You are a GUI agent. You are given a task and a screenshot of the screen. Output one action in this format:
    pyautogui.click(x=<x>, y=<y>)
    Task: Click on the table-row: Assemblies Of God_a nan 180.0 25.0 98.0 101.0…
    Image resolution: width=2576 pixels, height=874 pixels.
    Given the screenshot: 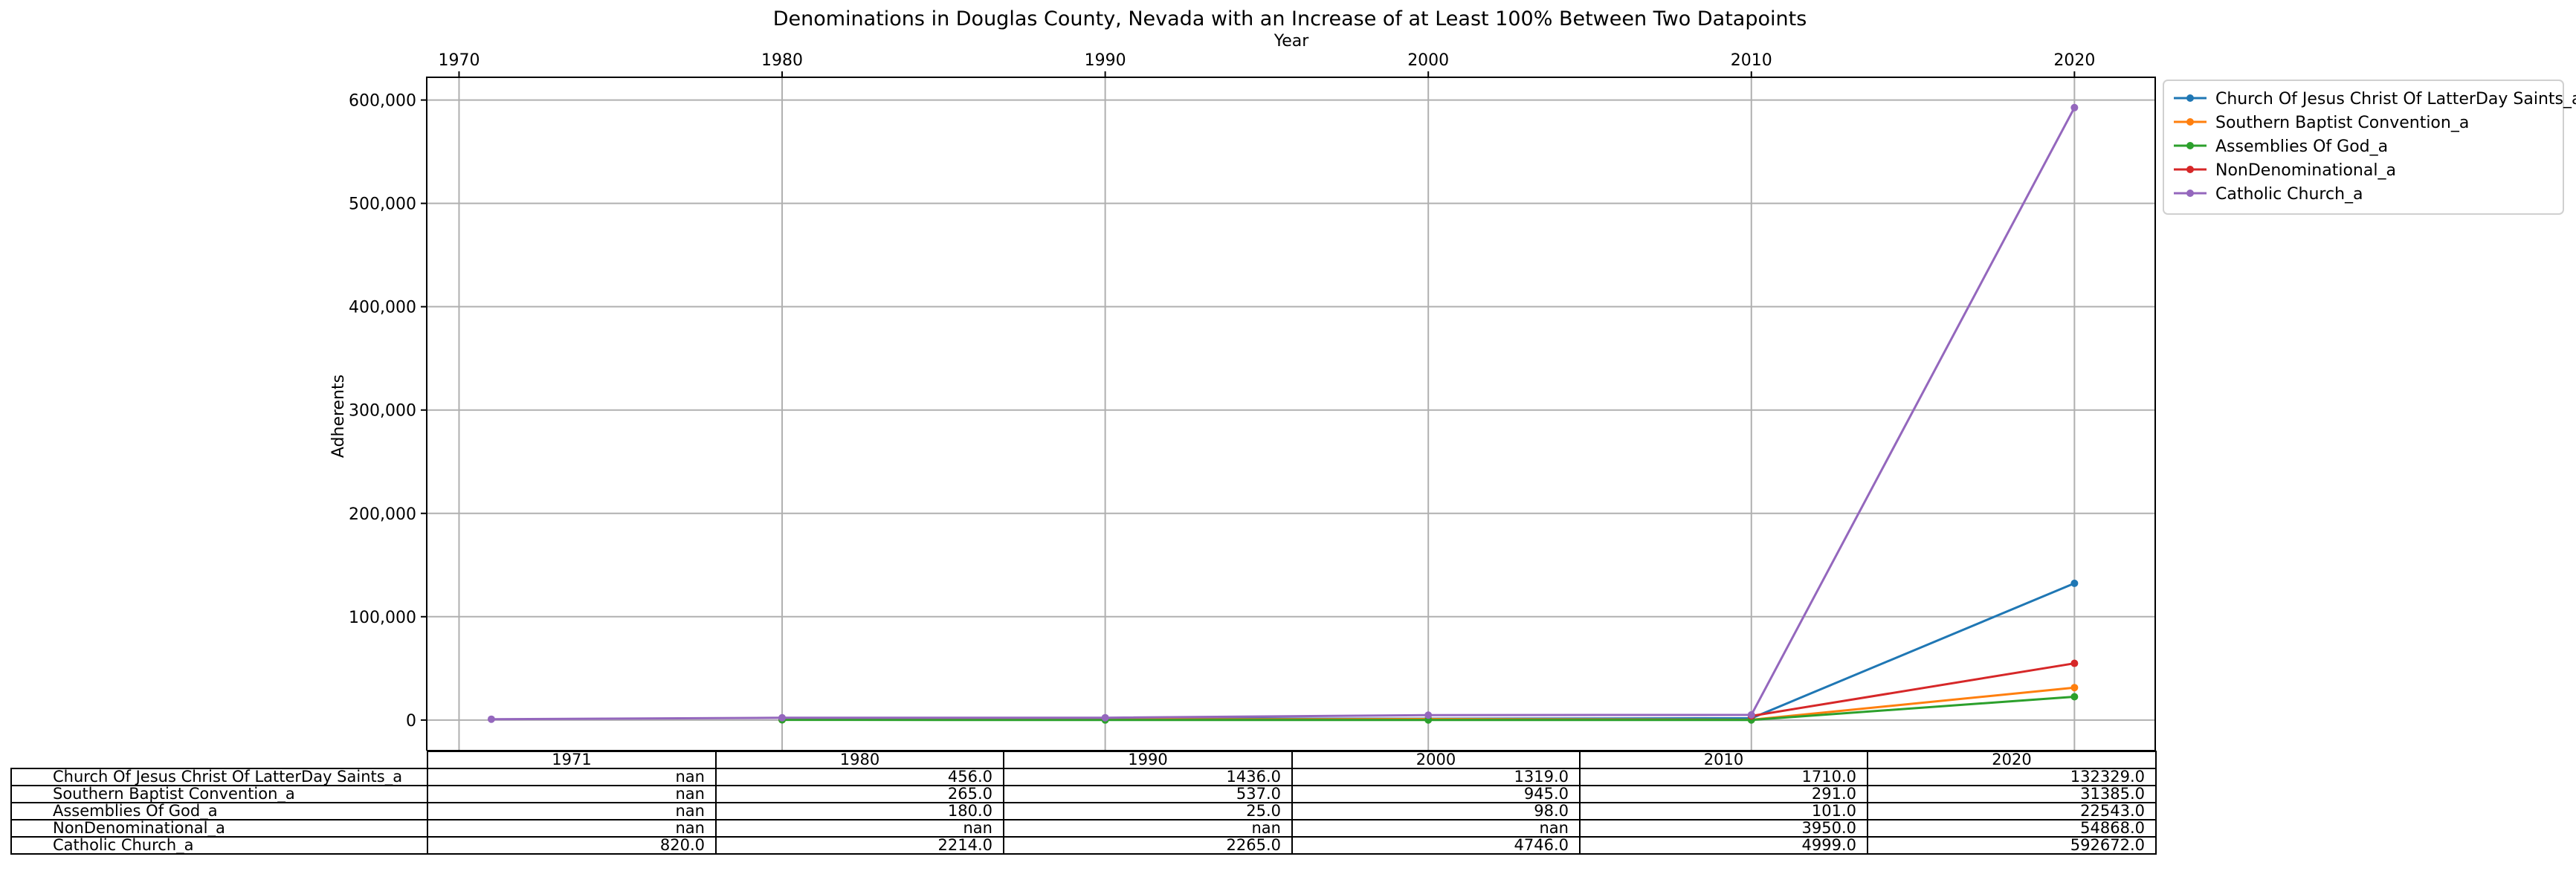 What is the action you would take?
    pyautogui.click(x=1083, y=811)
    